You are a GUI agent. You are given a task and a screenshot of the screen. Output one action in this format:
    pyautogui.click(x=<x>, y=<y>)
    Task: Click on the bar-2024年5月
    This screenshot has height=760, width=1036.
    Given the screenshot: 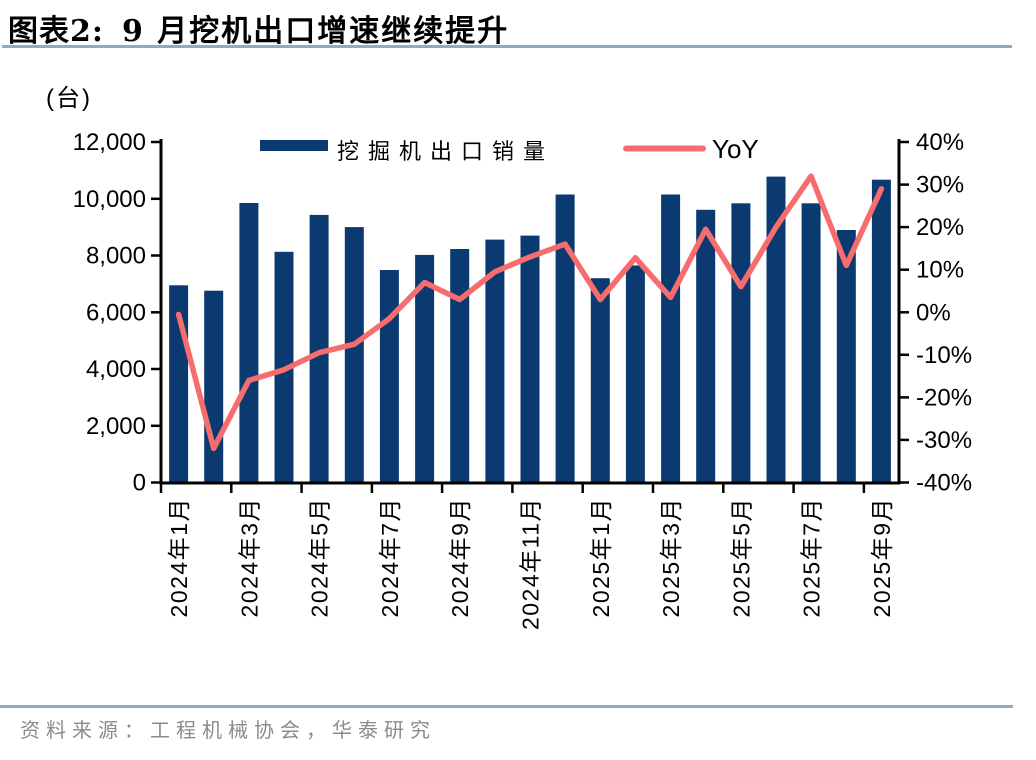 What is the action you would take?
    pyautogui.click(x=319, y=349)
    